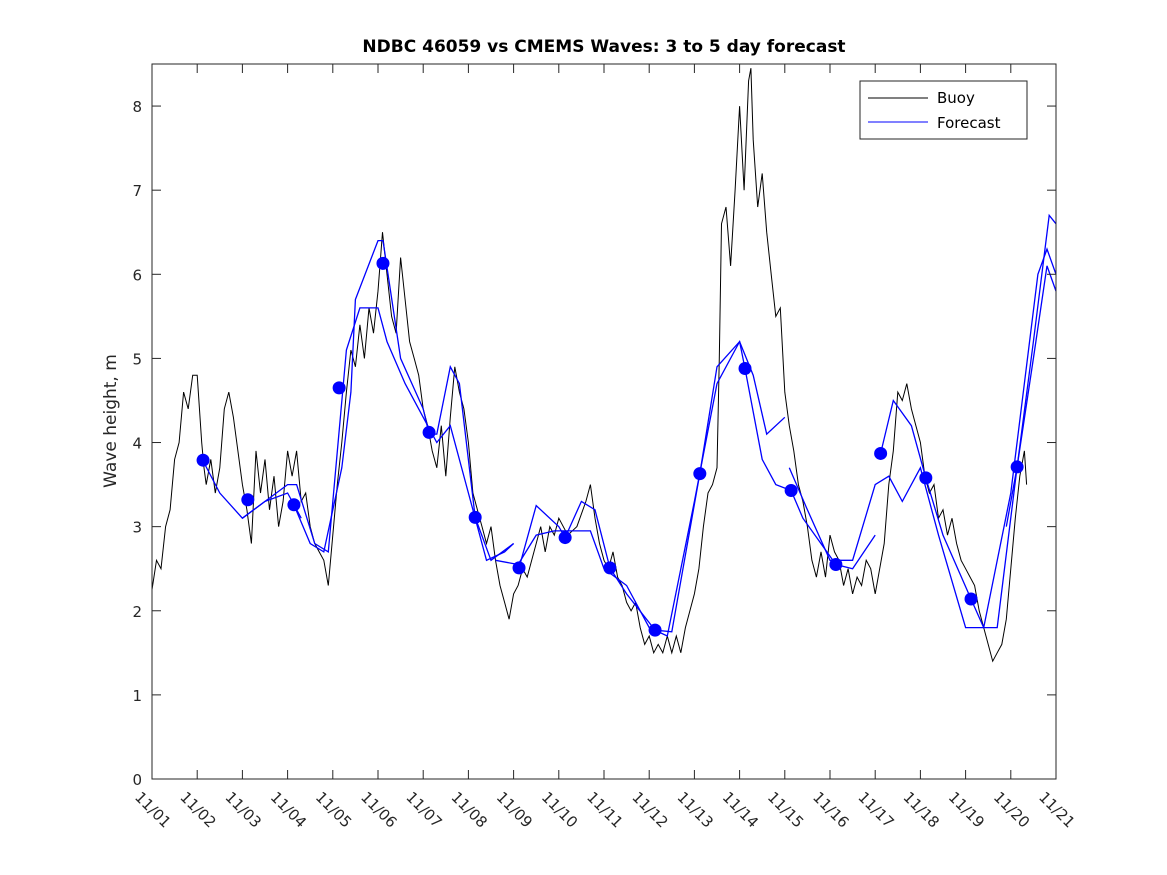 The height and width of the screenshot is (875, 1167). I want to click on x-tick-label: 11/13, so click(695, 809).